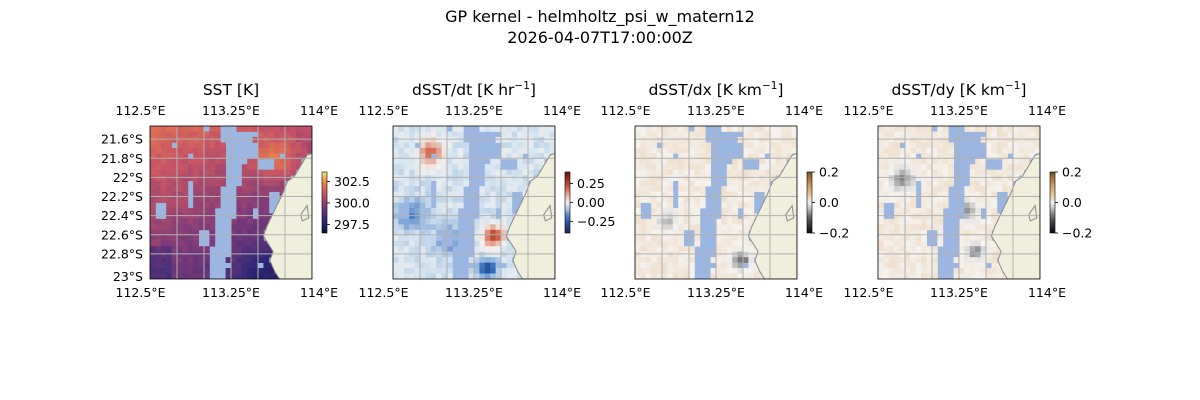 This screenshot has height=400, width=1200. I want to click on map-frame, so click(716, 202).